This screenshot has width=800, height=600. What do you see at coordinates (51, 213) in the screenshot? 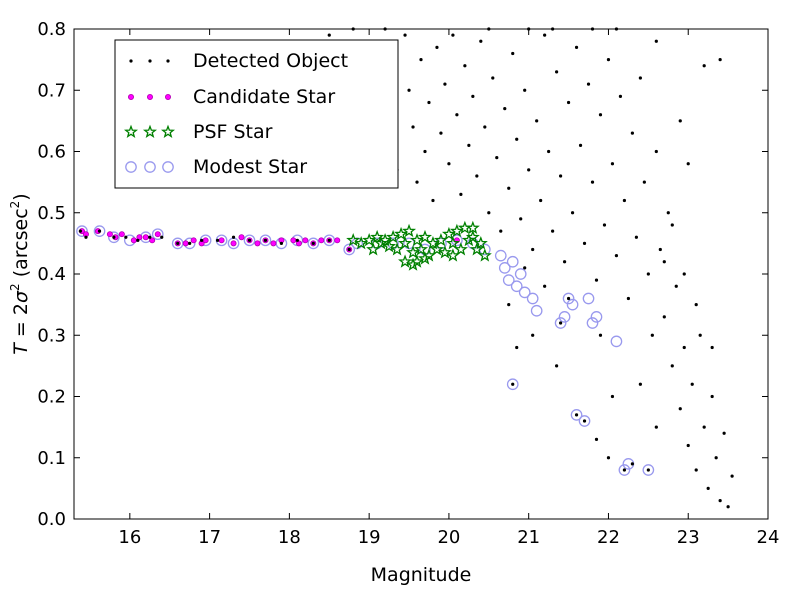
I see `y-tick-label: 0.5` at bounding box center [51, 213].